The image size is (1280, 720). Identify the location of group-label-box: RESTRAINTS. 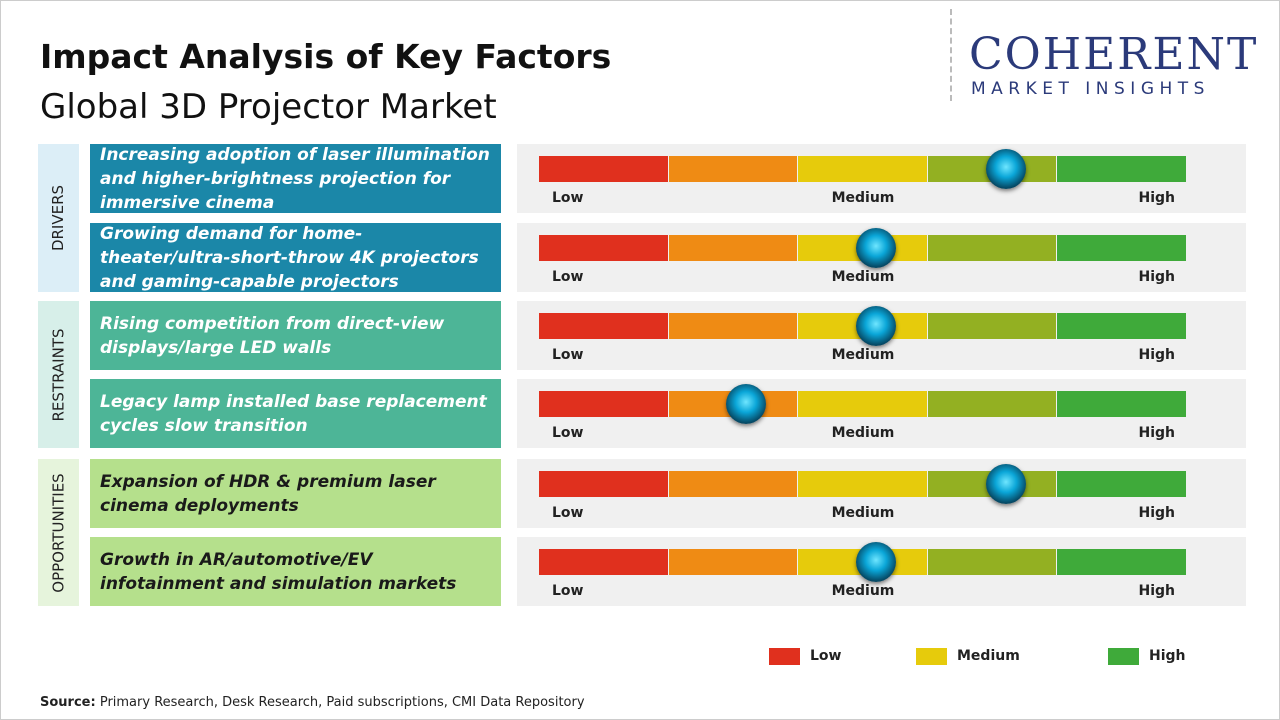
(58, 374).